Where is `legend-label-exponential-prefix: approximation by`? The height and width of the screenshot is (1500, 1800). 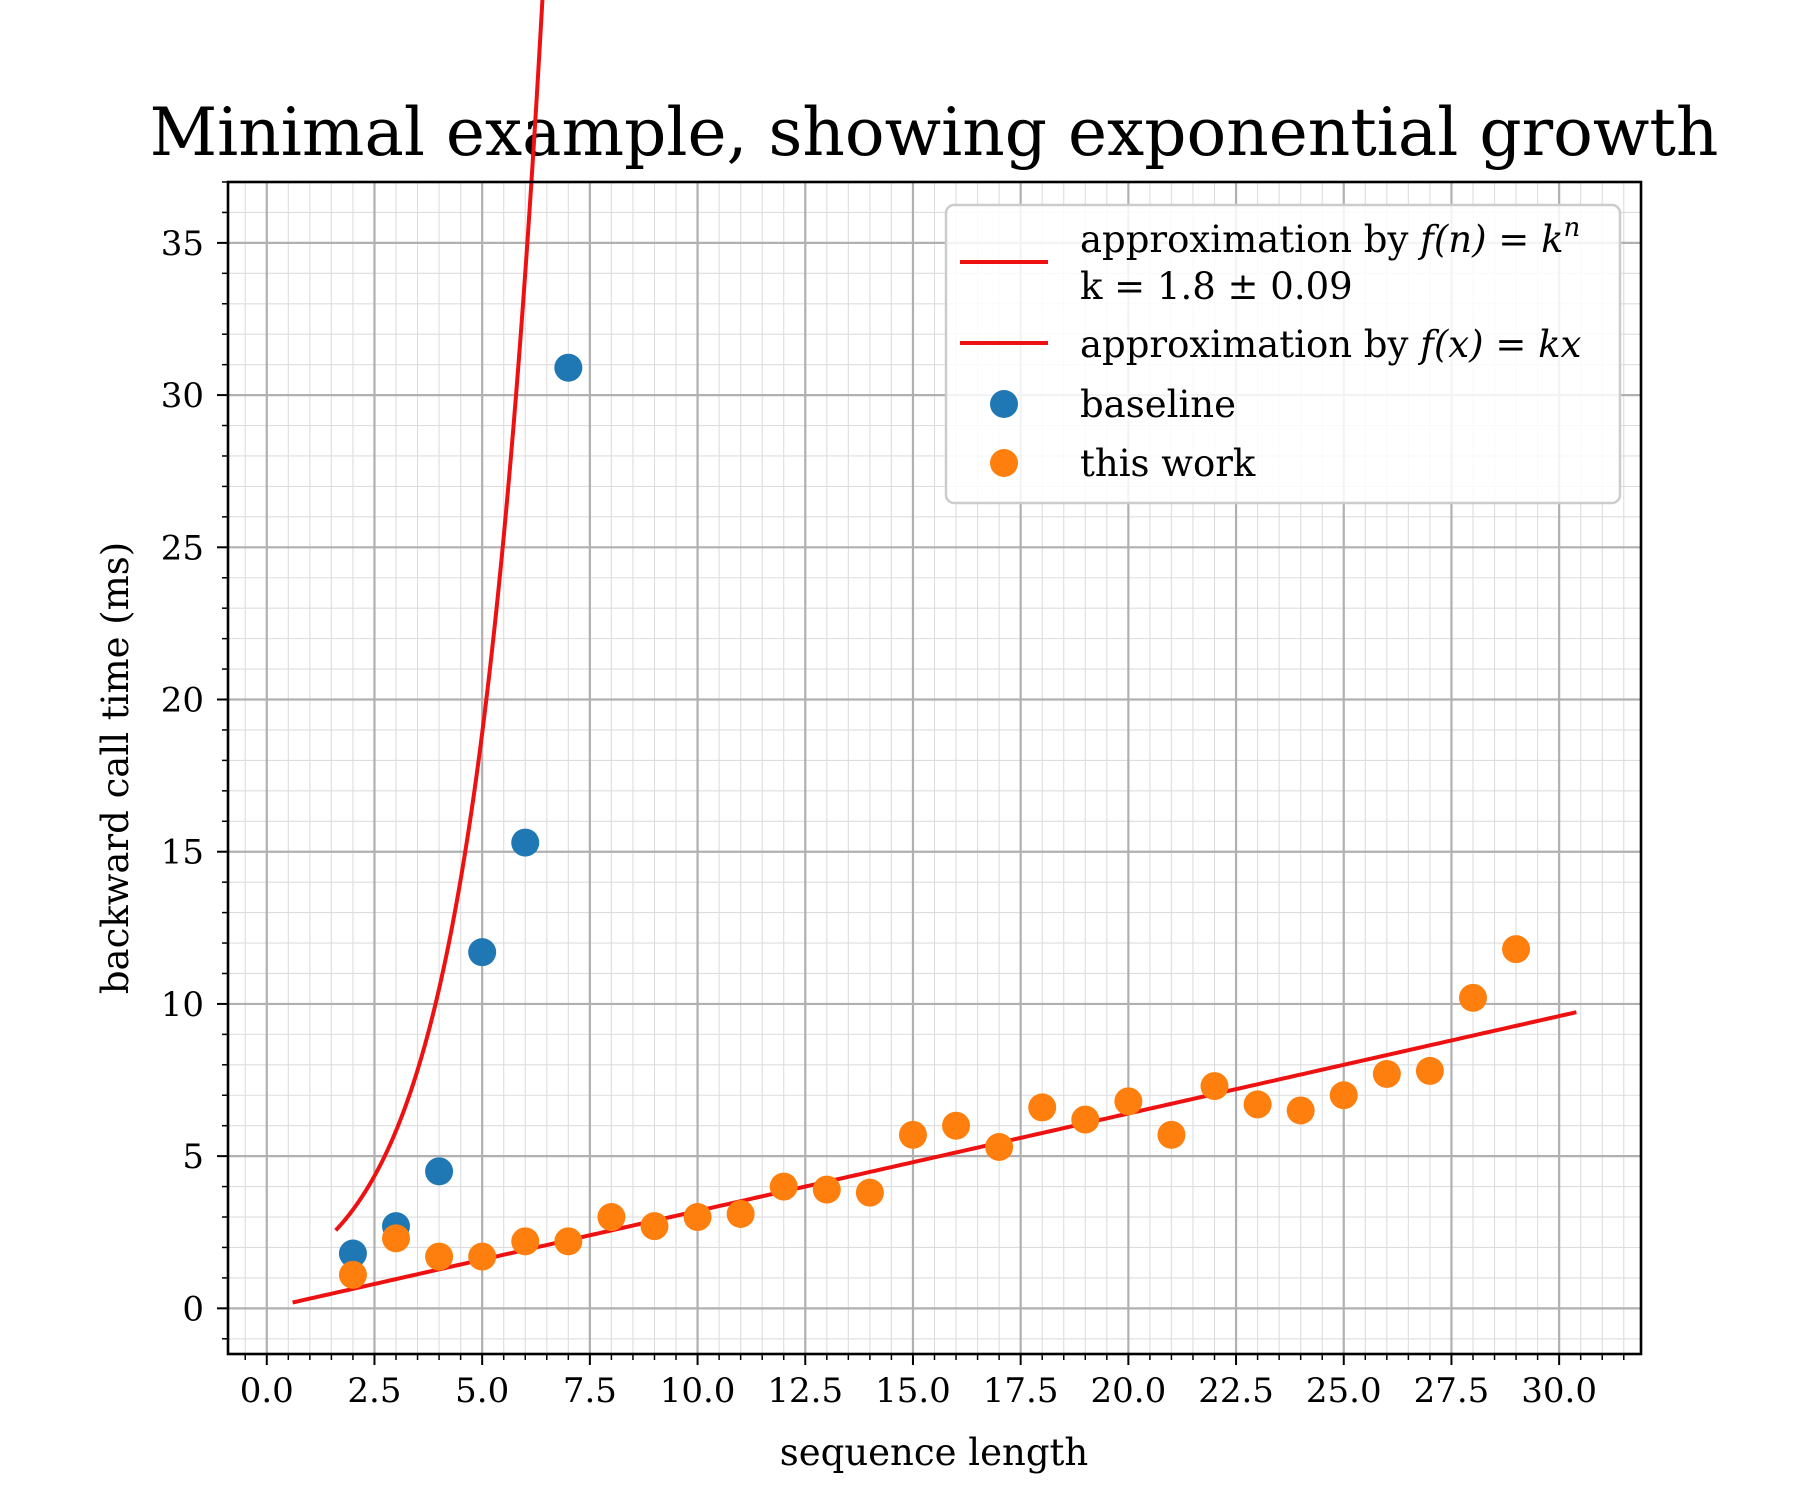
legend-label-exponential-prefix: approximation by is located at coordinates (1250, 239).